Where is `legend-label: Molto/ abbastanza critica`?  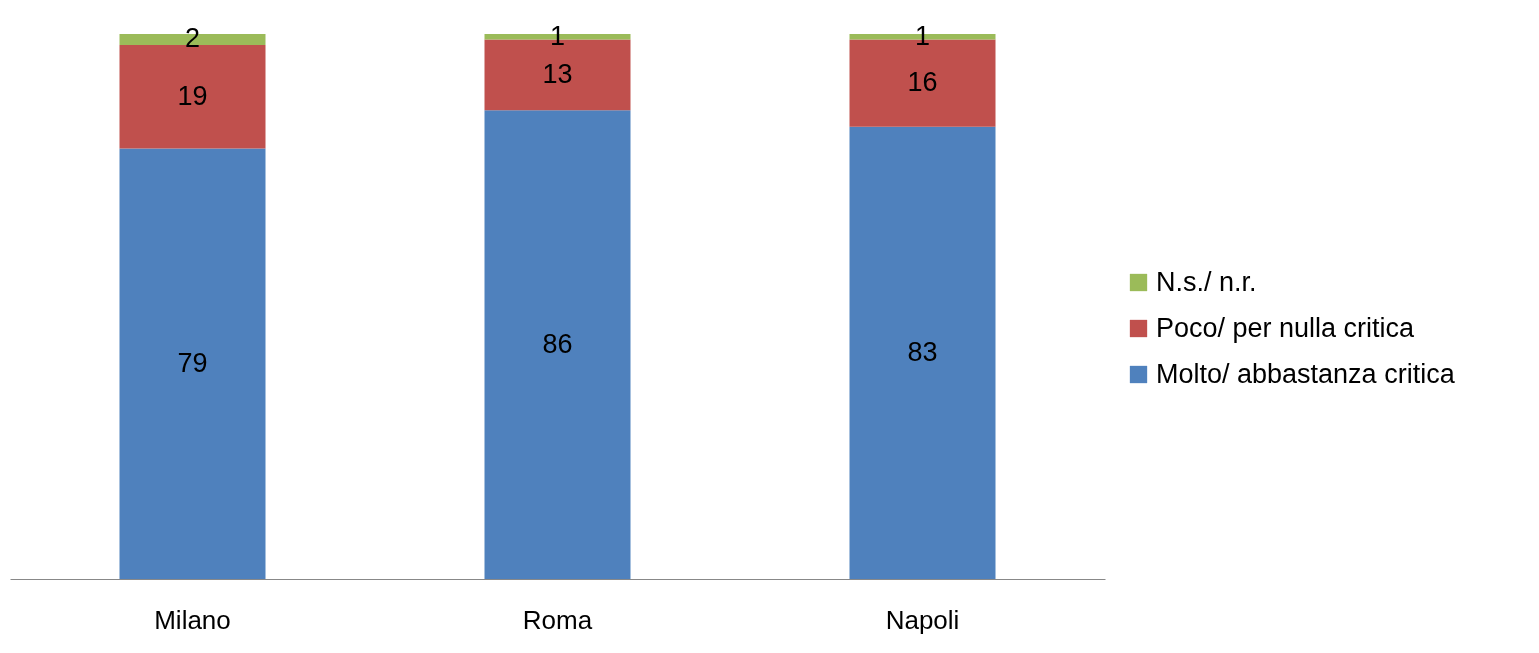 legend-label: Molto/ abbastanza critica is located at coordinates (1306, 373).